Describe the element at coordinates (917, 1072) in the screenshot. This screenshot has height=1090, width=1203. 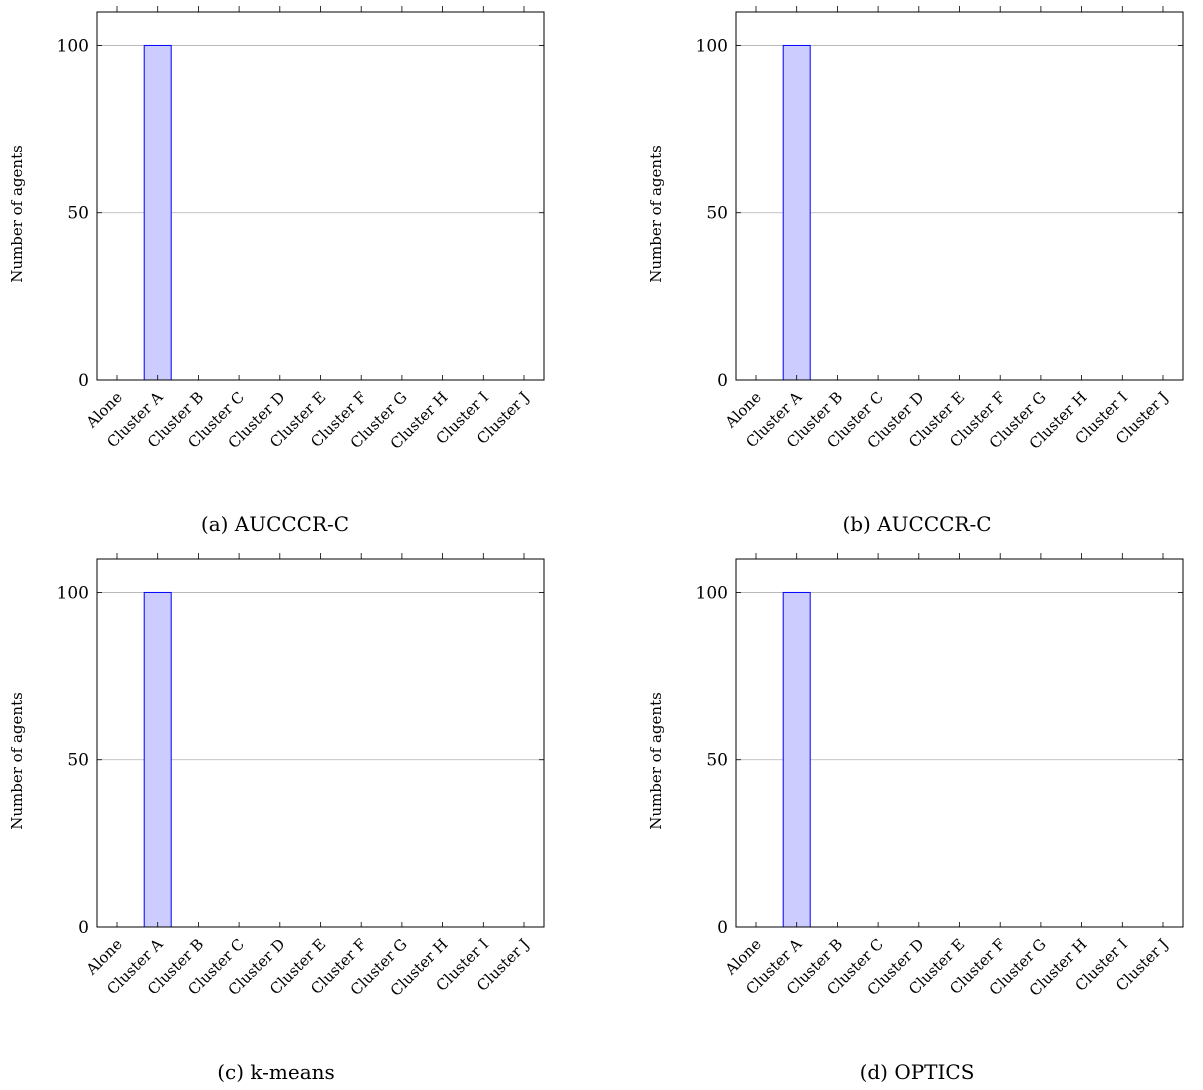
I see `subfigure-caption: (d) OPTICS` at that location.